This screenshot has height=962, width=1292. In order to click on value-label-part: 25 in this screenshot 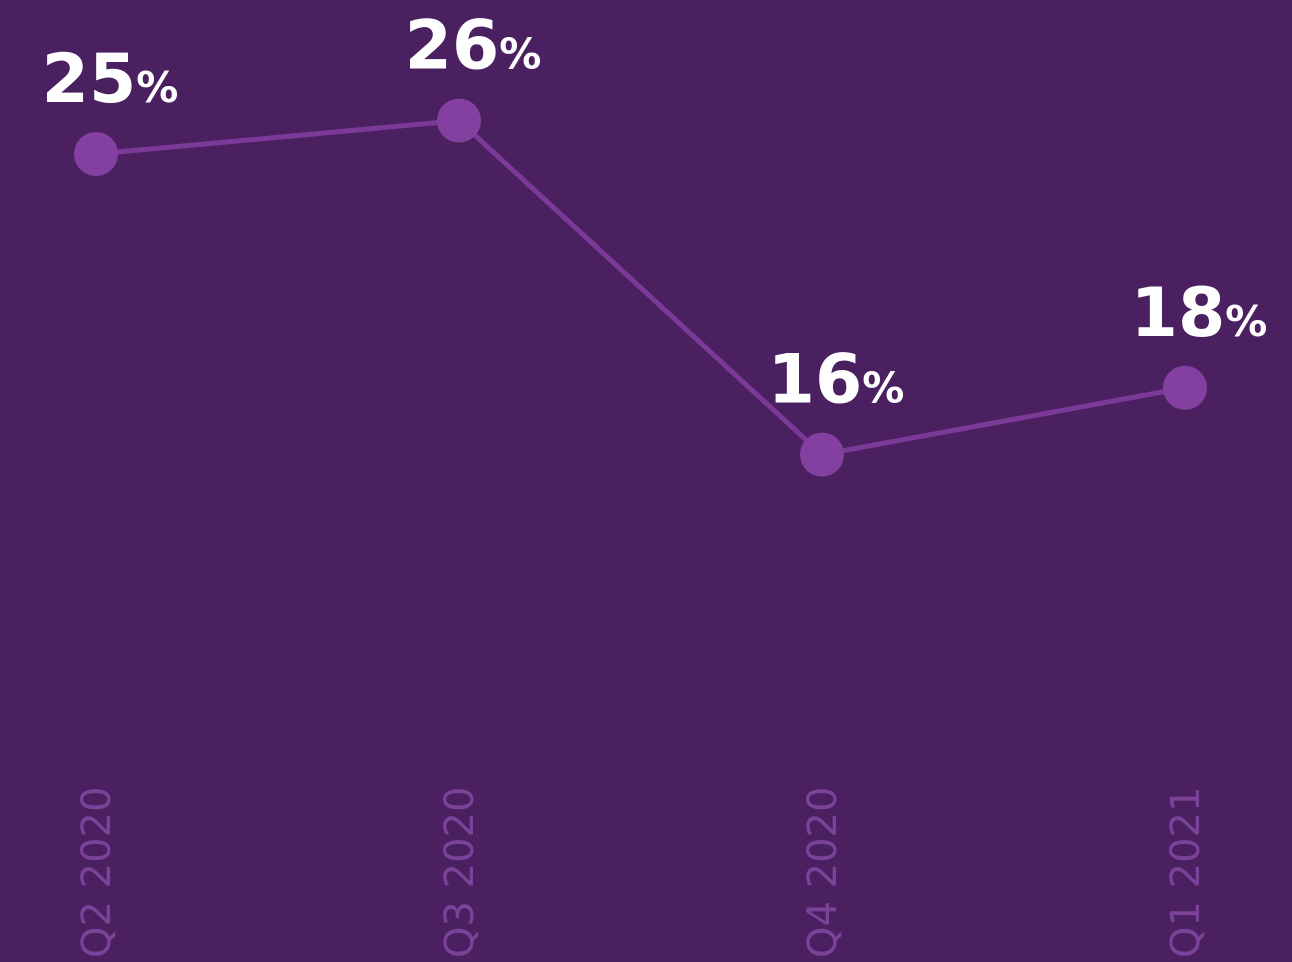, I will do `click(89, 79)`.